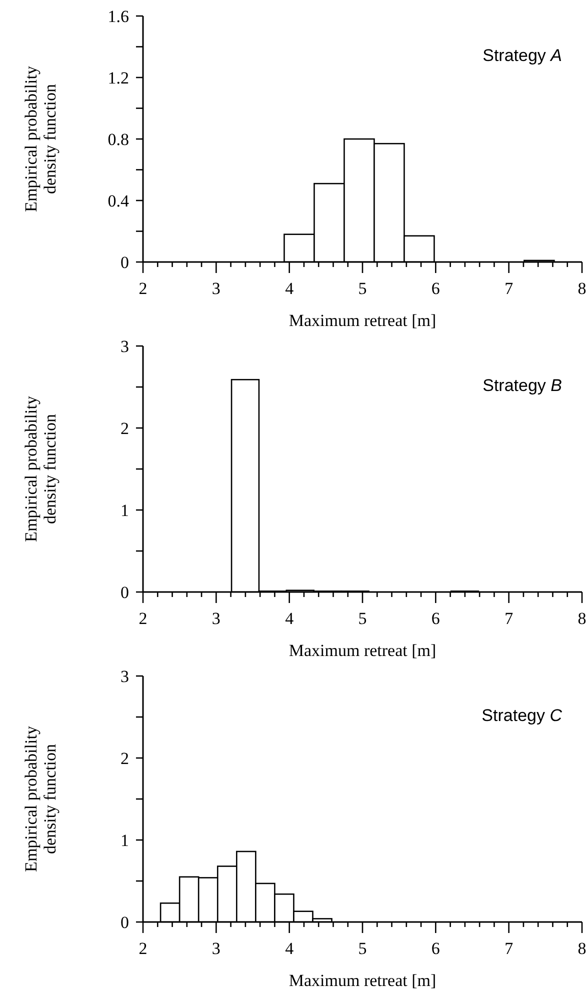 The image size is (588, 991). I want to click on annotation: Strategy C, so click(522, 715).